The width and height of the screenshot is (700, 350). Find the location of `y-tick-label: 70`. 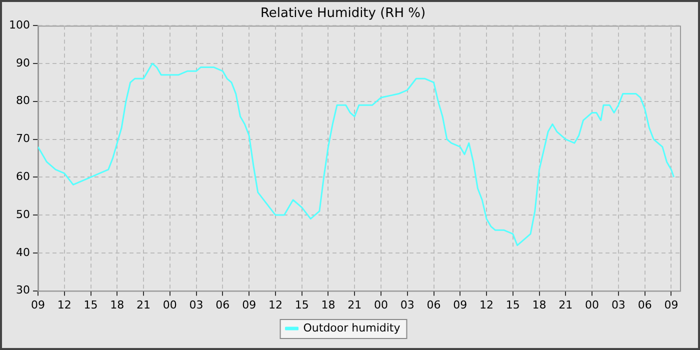

y-tick-label: 70 is located at coordinates (23, 139).